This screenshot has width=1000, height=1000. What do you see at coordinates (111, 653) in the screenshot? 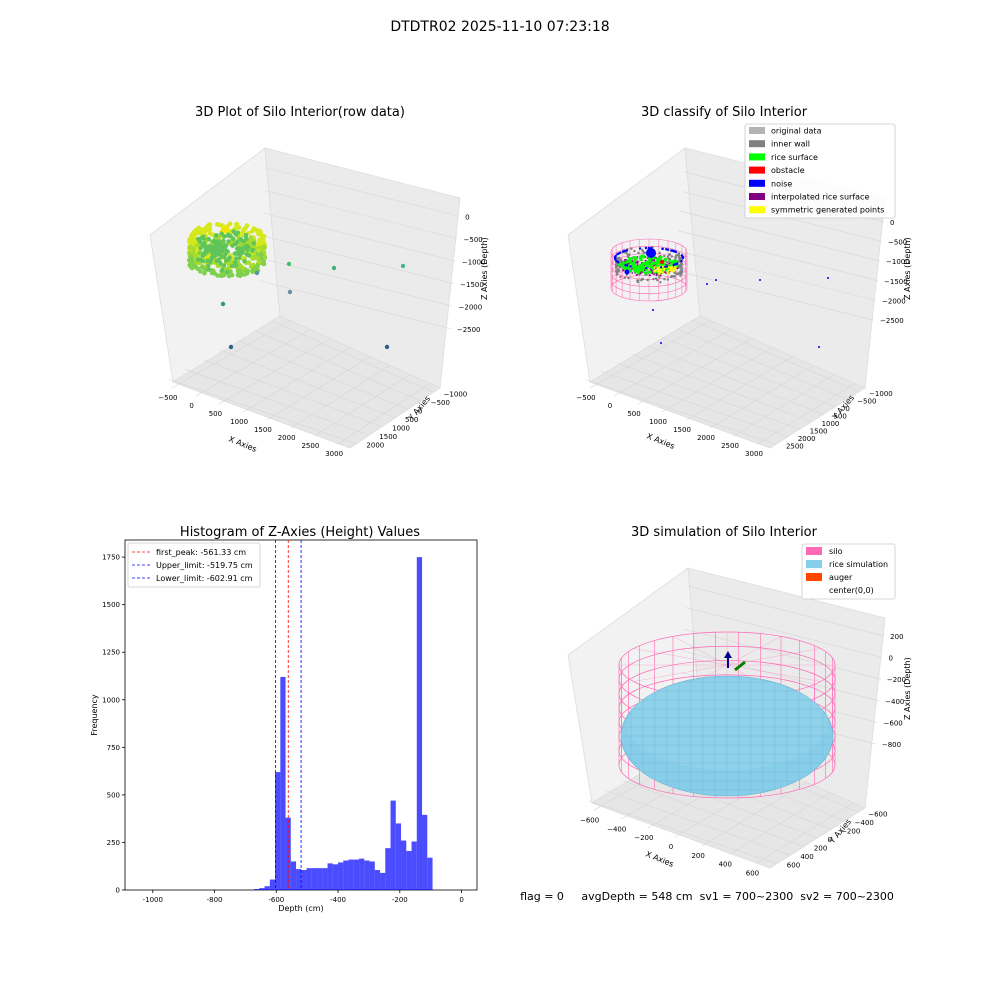
I see `histogram-y-tick-label: 1250` at bounding box center [111, 653].